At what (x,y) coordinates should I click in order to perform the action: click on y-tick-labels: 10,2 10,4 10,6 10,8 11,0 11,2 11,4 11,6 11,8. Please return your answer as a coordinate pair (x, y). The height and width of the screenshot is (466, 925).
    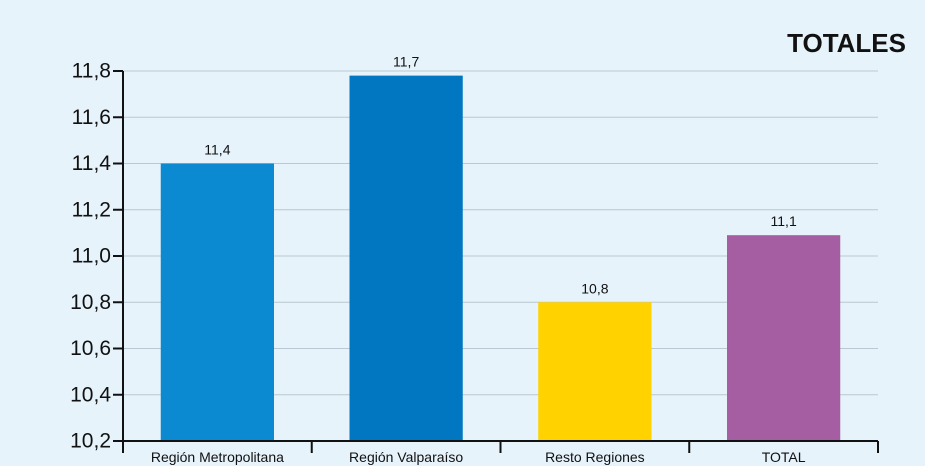
    Looking at the image, I should click on (90, 256).